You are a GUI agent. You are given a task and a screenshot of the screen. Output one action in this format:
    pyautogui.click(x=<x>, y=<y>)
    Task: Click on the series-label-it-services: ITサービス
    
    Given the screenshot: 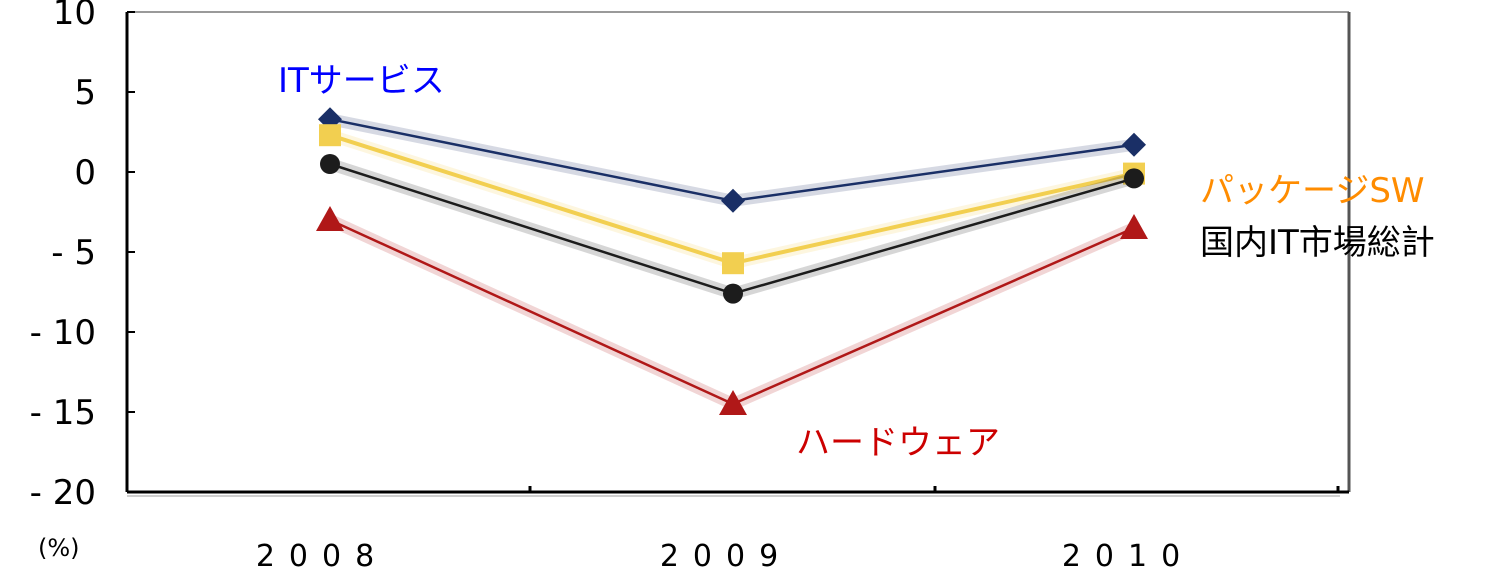 What is the action you would take?
    pyautogui.click(x=361, y=81)
    